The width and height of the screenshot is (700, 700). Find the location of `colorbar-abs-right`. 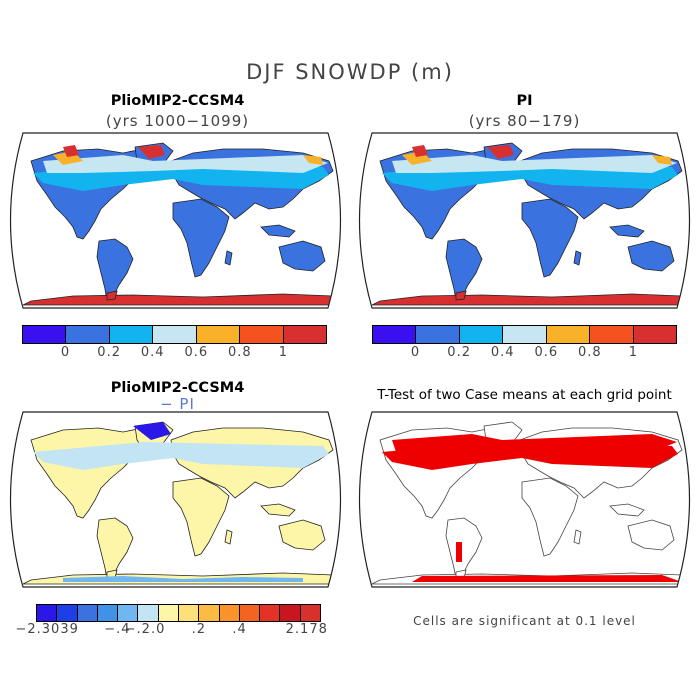

colorbar-abs-right is located at coordinates (524, 334).